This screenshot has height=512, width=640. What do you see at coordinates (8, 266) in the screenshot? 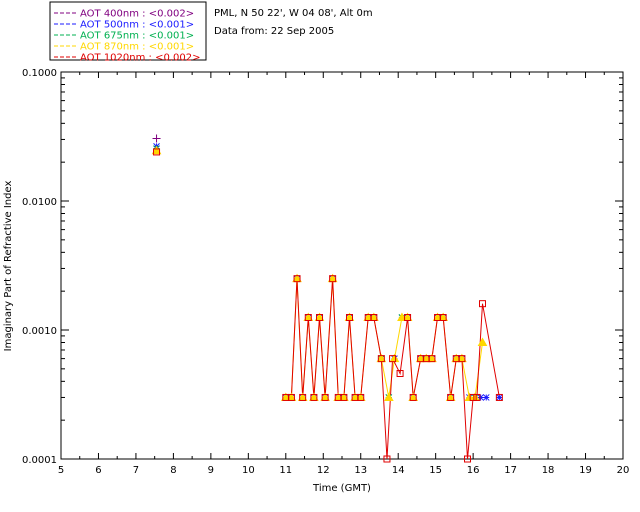
I see `y-axis-label: Imaginary Part of Refractive Index` at bounding box center [8, 266].